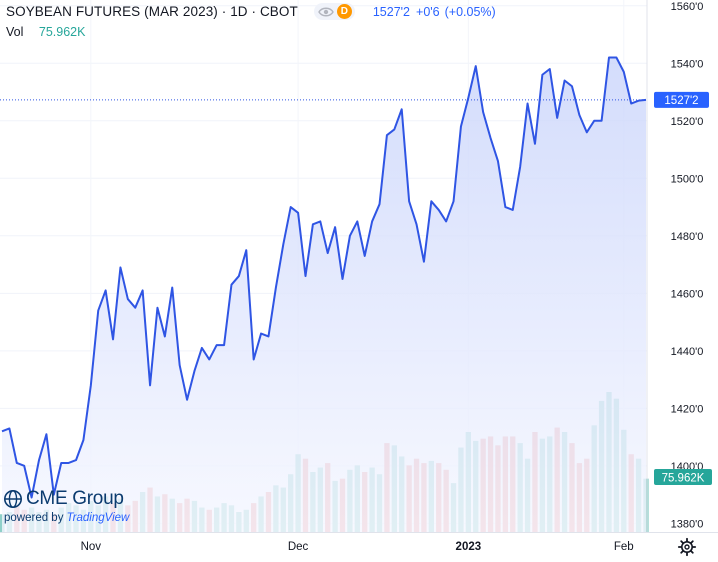 The width and height of the screenshot is (718, 562). What do you see at coordinates (152, 11) in the screenshot?
I see `symbol-title: SOYBEAN FUTURES (MAR 2023) · 1D · CBOT` at bounding box center [152, 11].